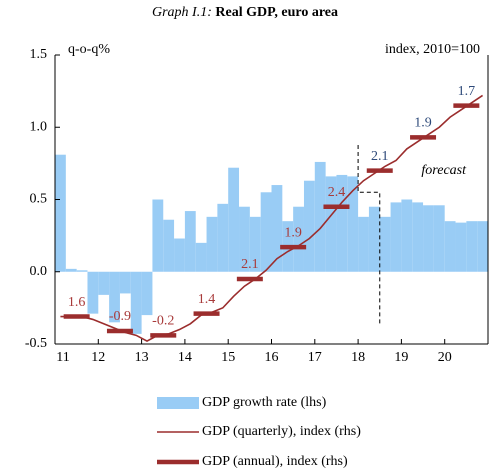 The image size is (490, 471). What do you see at coordinates (444, 170) in the screenshot?
I see `forecast-annotation: forecast` at bounding box center [444, 170].